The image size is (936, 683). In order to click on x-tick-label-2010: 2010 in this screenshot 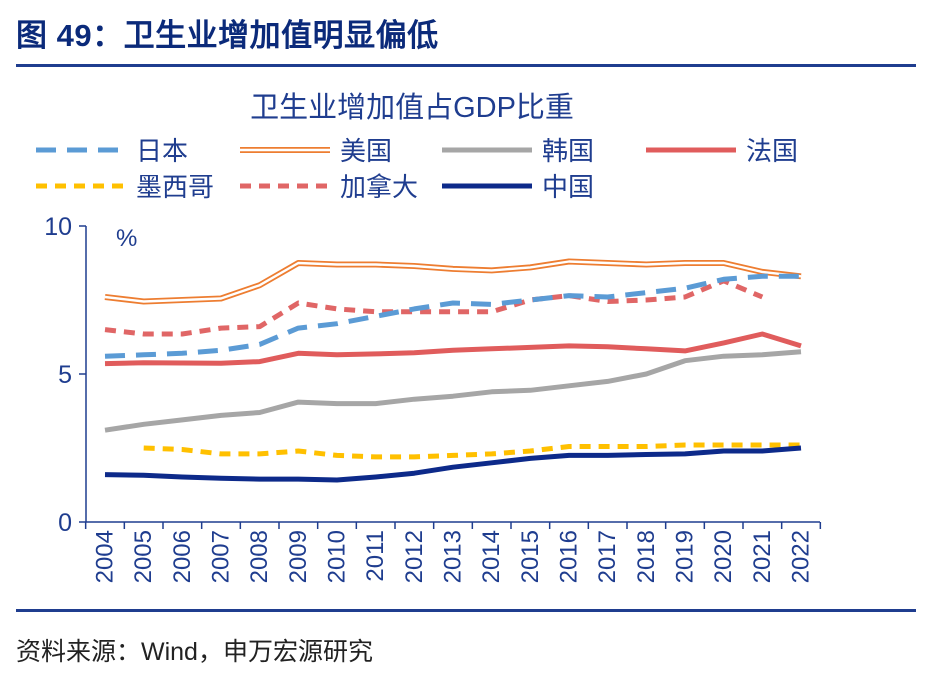, I will do `click(337, 556)`.